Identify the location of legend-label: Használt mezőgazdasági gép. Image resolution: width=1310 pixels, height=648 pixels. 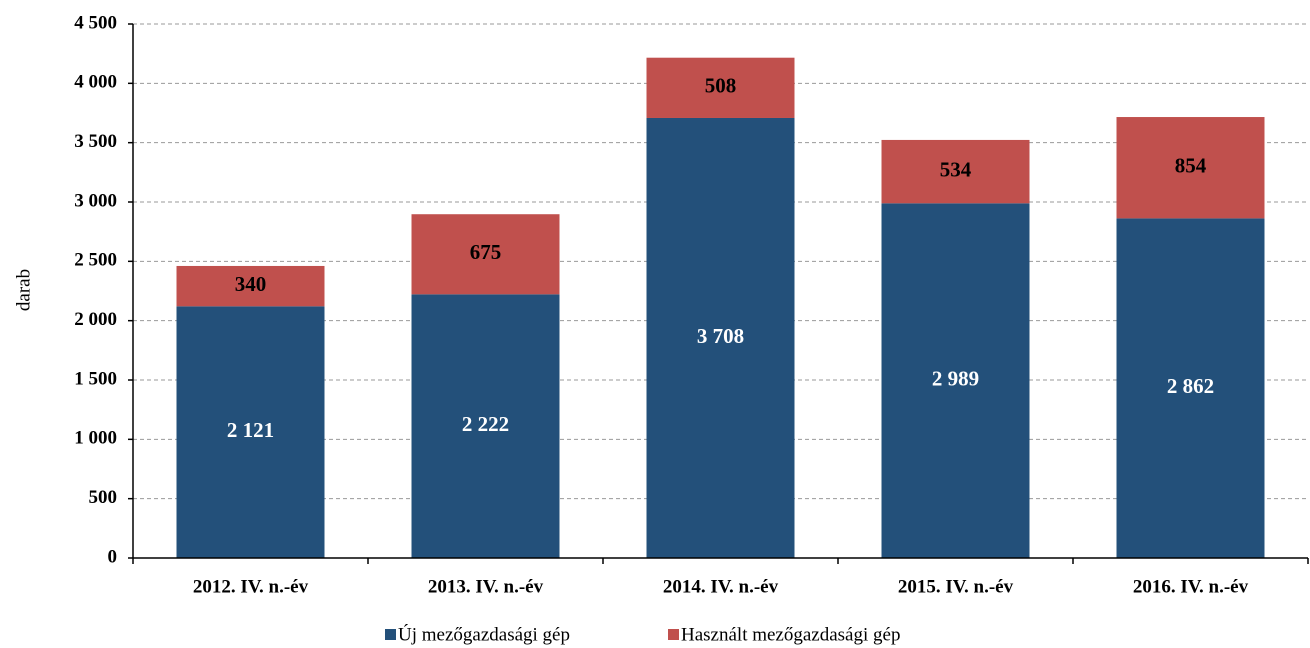
(790, 634).